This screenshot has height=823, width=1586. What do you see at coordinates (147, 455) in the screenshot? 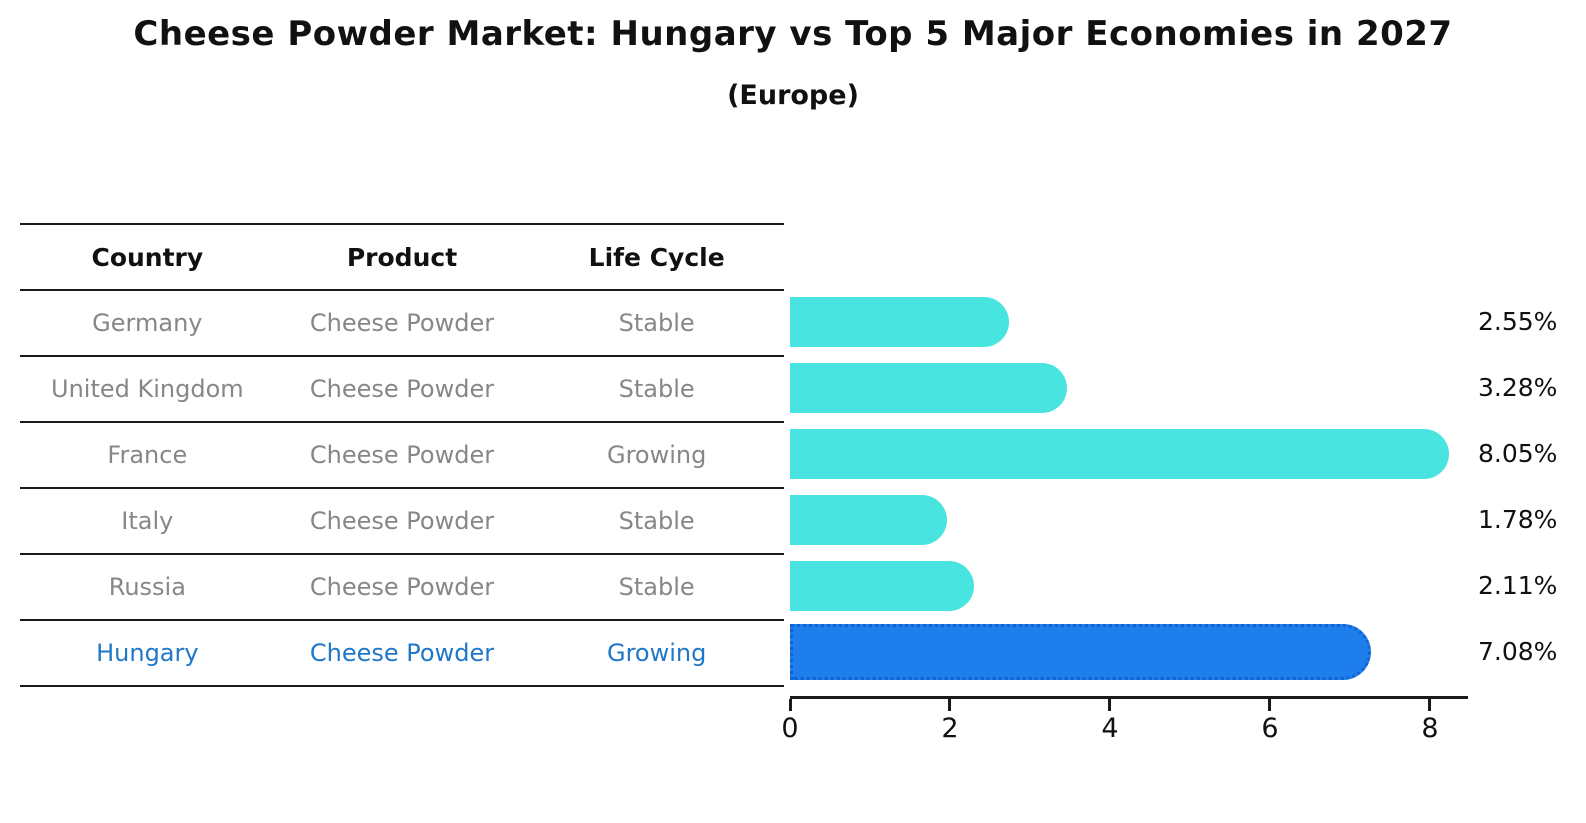
I see `cell-country: France` at bounding box center [147, 455].